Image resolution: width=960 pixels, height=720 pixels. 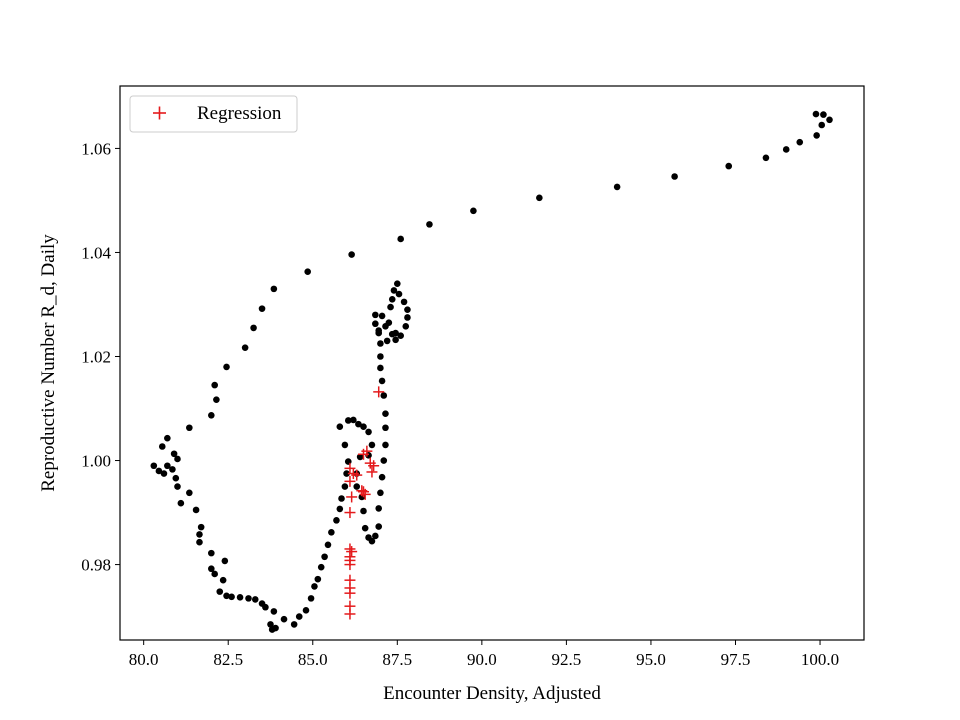 I want to click on y-tick-label: 0.98, so click(x=96, y=565).